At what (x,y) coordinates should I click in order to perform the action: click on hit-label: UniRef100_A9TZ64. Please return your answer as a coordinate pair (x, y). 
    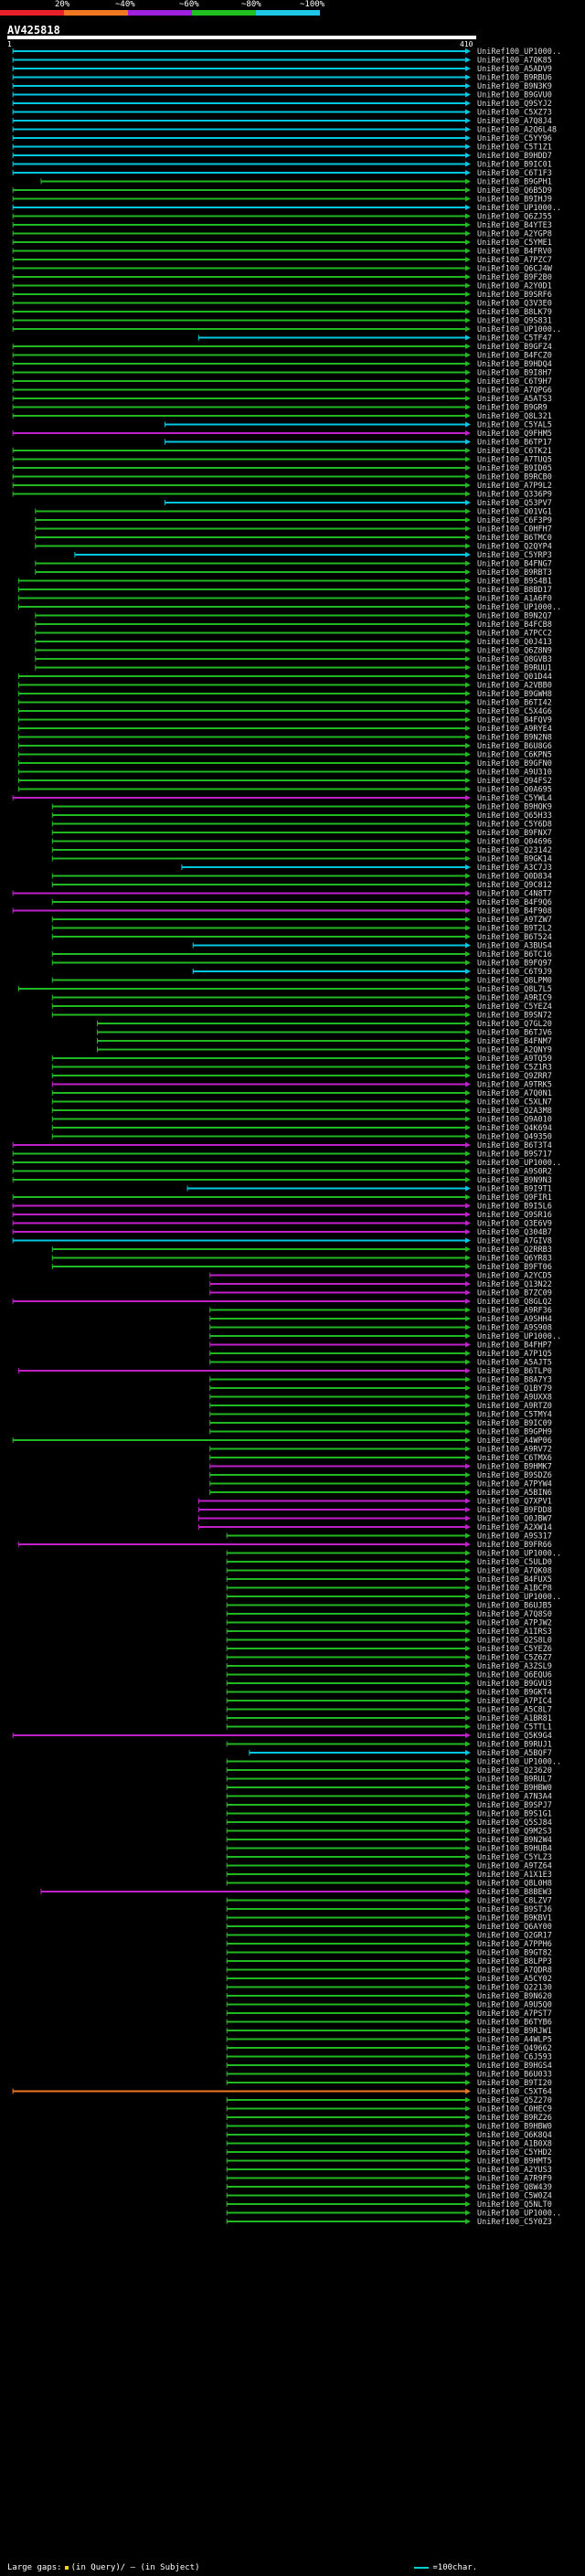
    Looking at the image, I should click on (514, 1866).